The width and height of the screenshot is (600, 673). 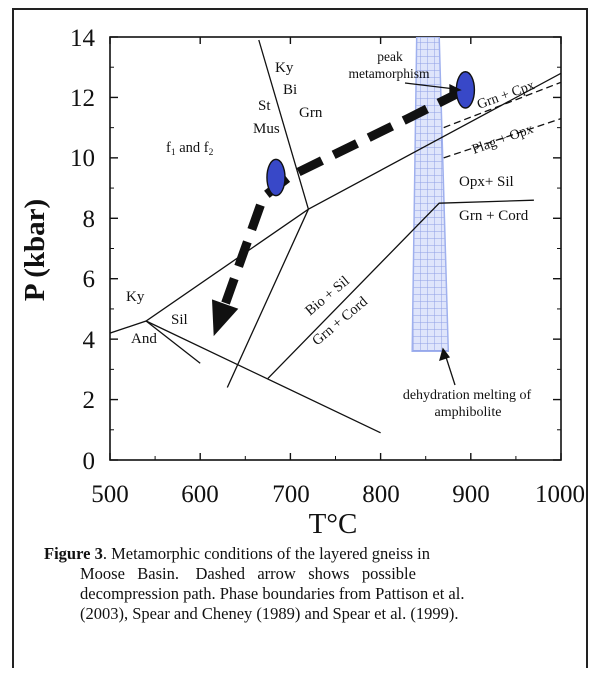 What do you see at coordinates (381, 494) in the screenshot?
I see `x-tick-label: 800` at bounding box center [381, 494].